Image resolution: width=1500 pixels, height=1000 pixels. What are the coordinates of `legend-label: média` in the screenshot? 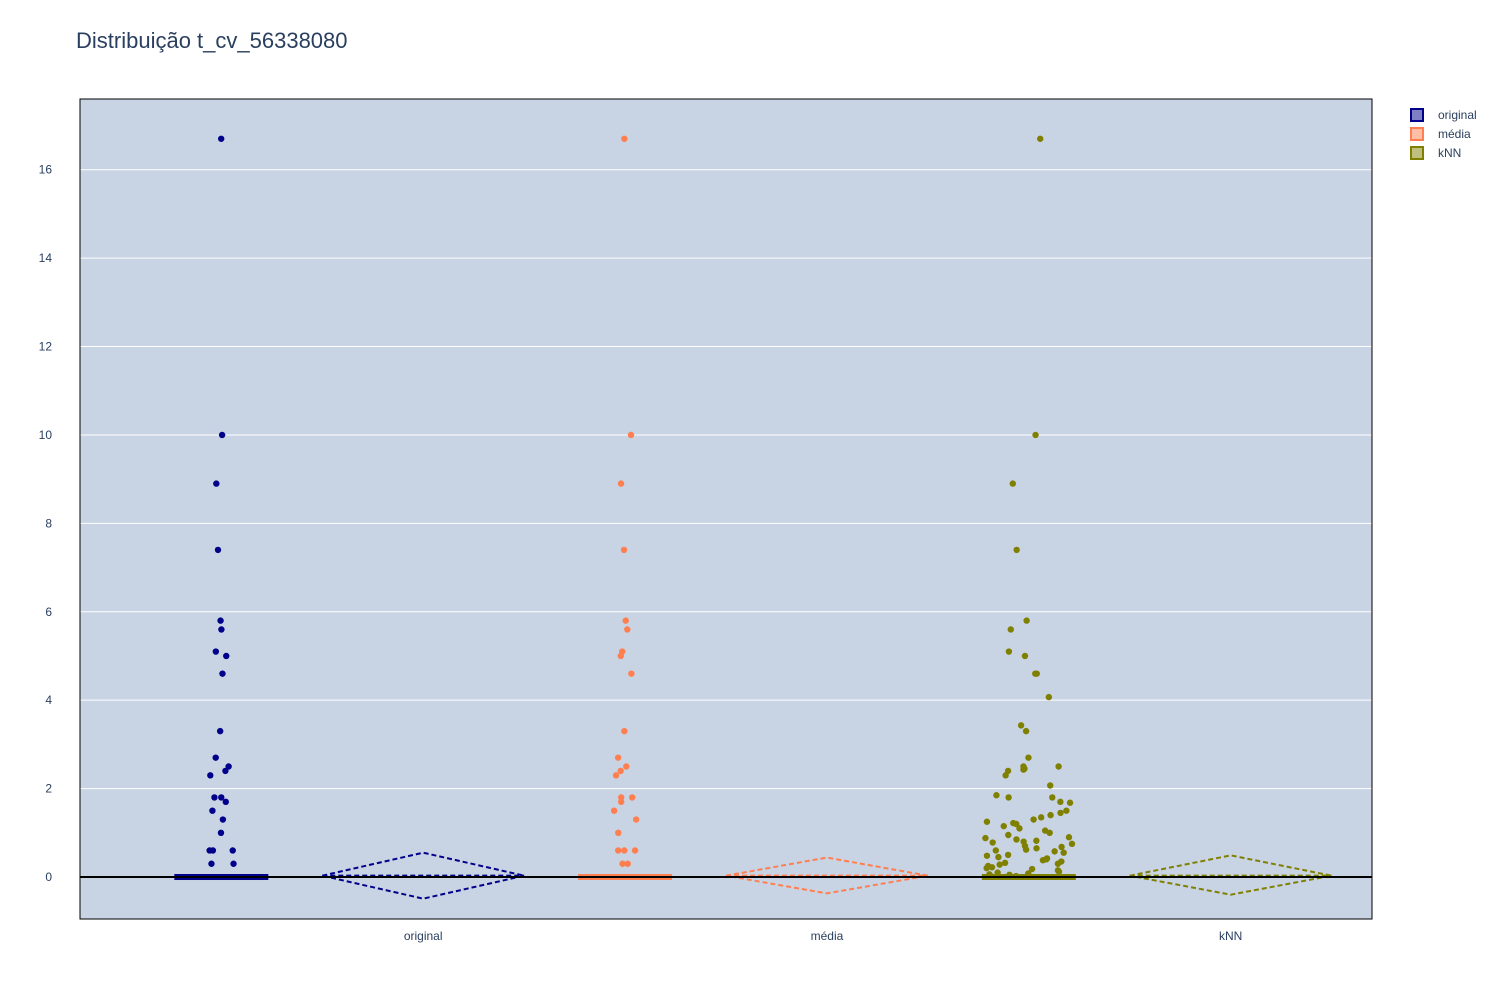 It's located at (1454, 134).